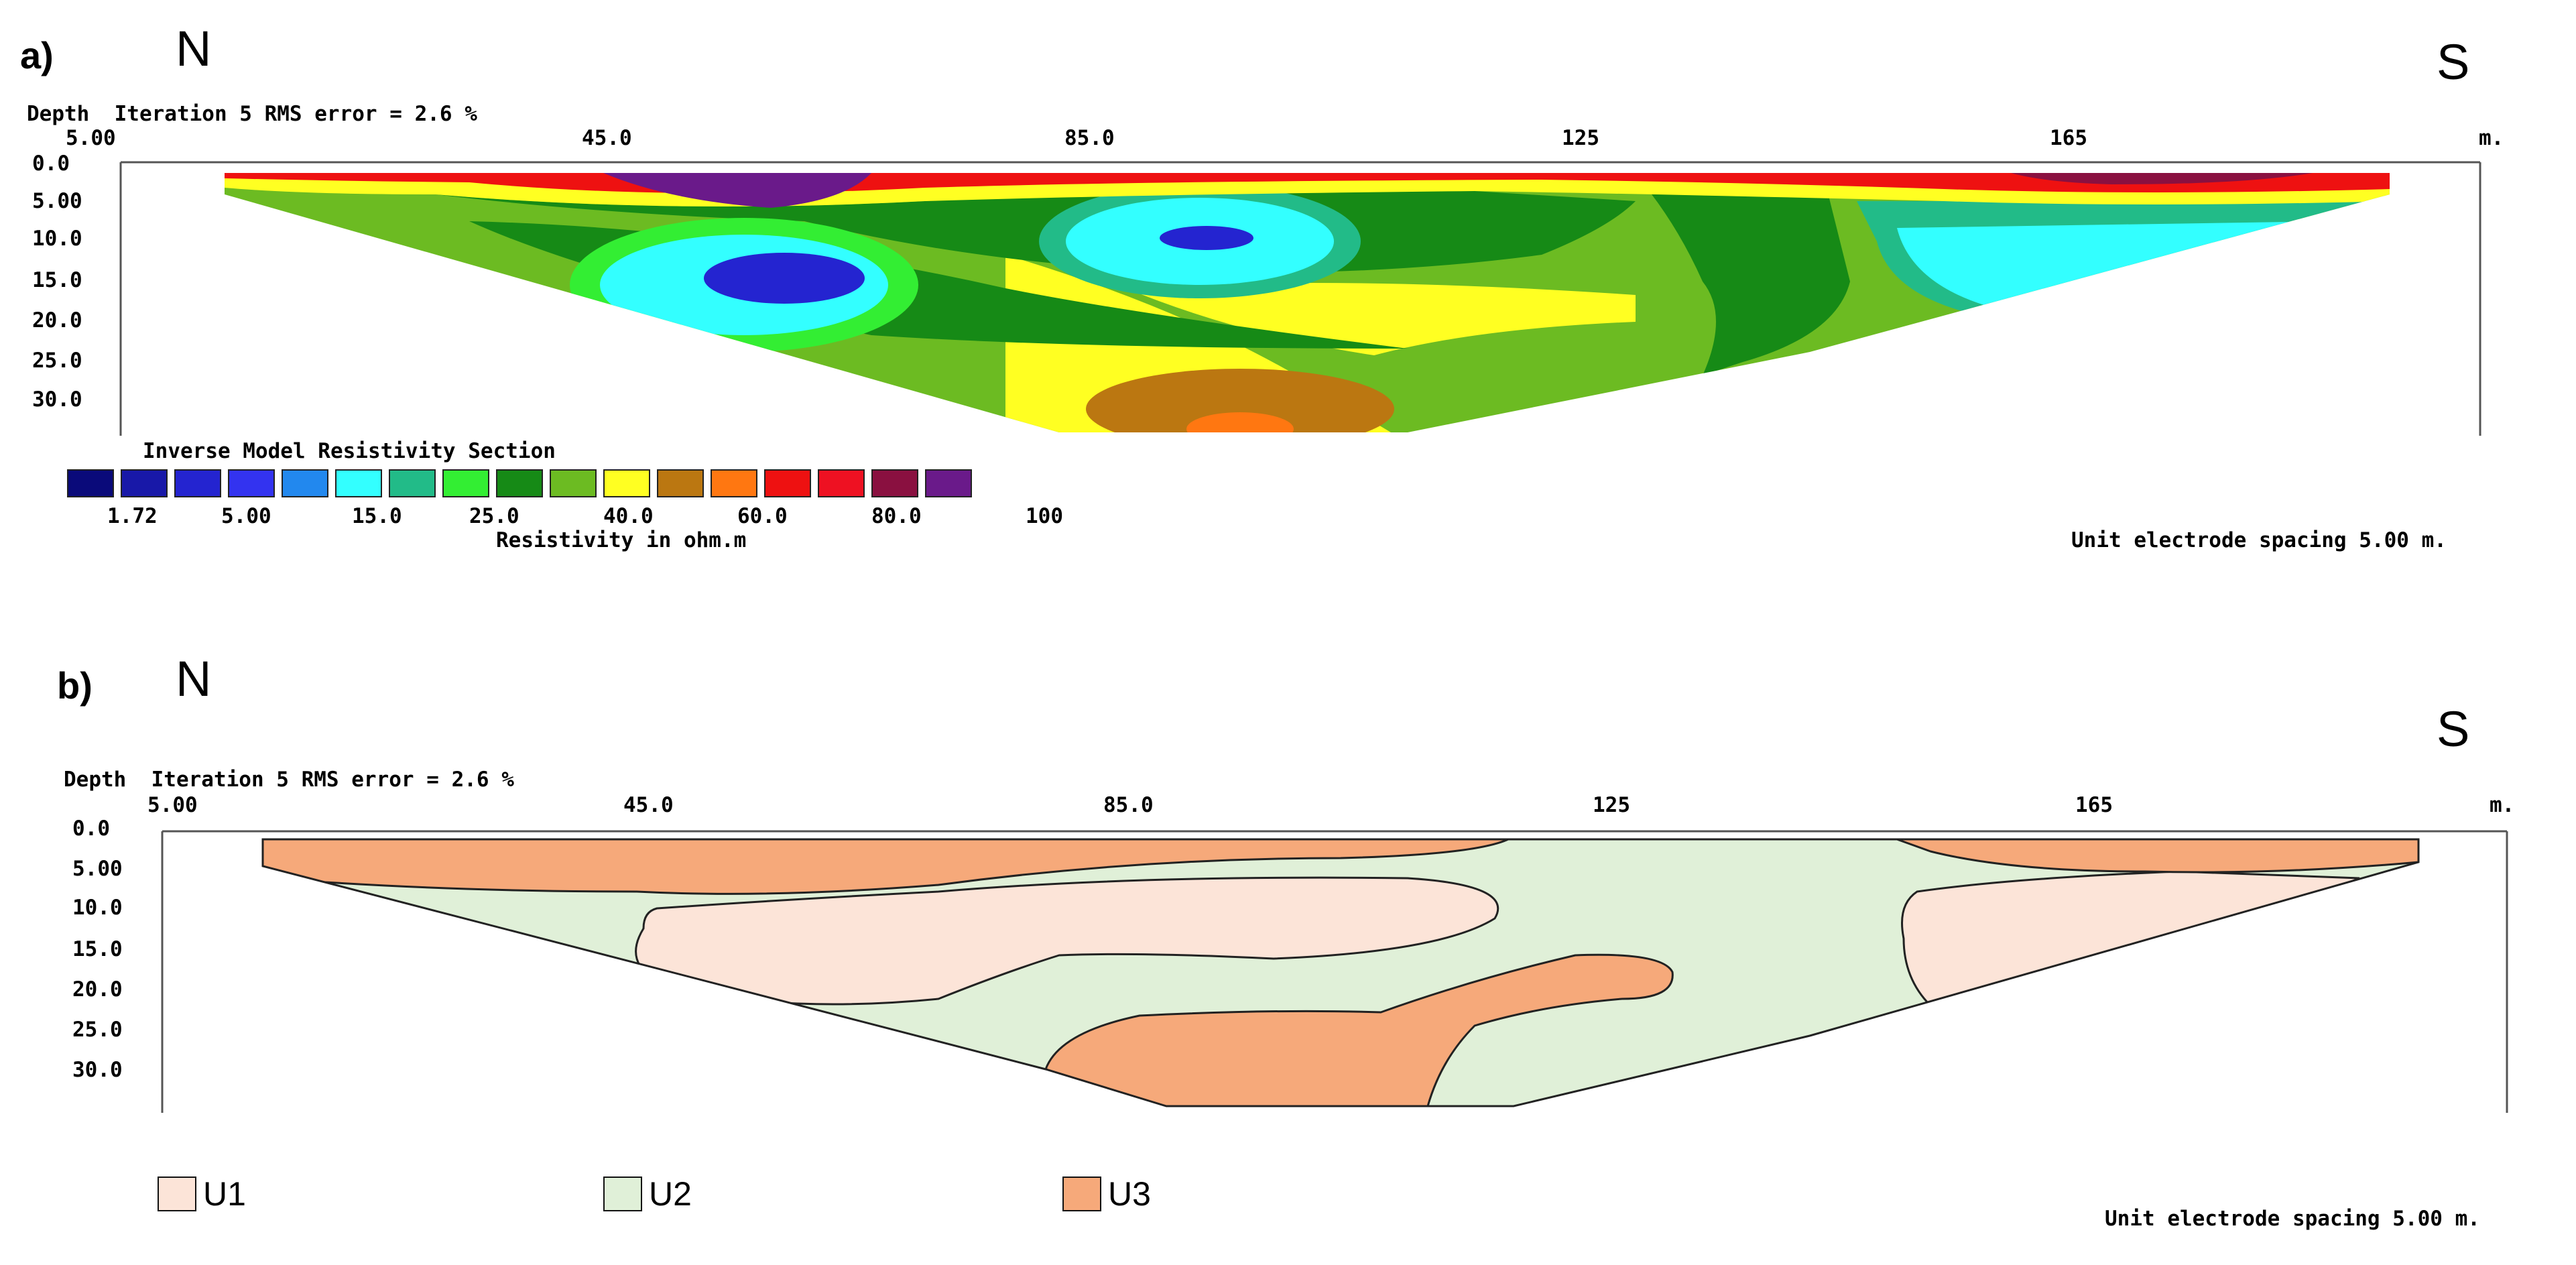  What do you see at coordinates (97, 1070) in the screenshot?
I see `panel-b-depth-tick: 30.0` at bounding box center [97, 1070].